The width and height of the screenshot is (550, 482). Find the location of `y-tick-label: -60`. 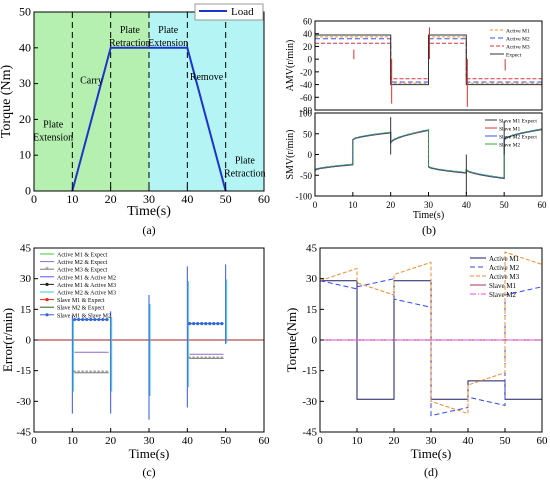

y-tick-label: -60 is located at coordinates (306, 98).